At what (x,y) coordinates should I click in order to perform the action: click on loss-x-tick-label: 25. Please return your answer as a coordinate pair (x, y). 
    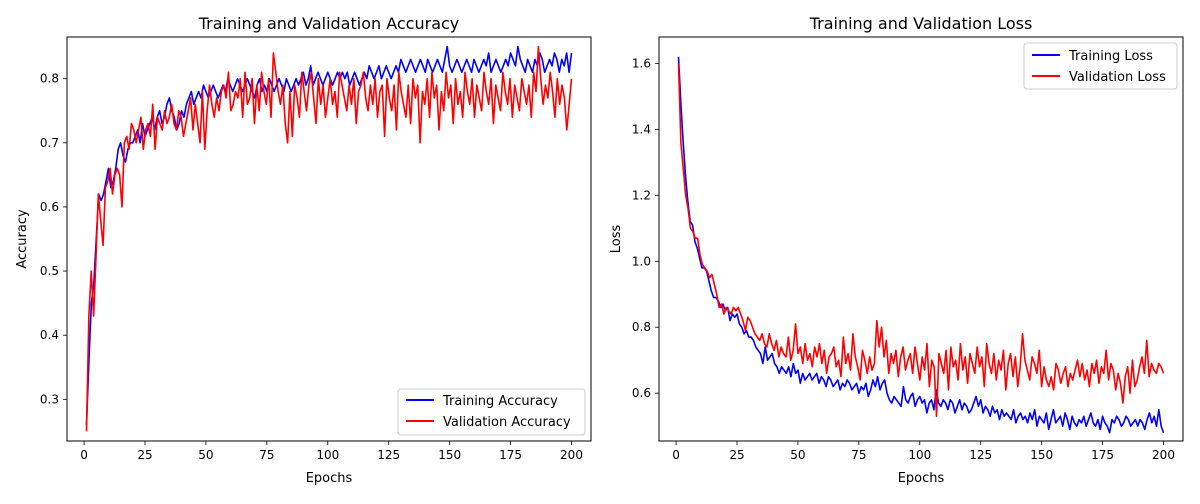
    Looking at the image, I should click on (736, 455).